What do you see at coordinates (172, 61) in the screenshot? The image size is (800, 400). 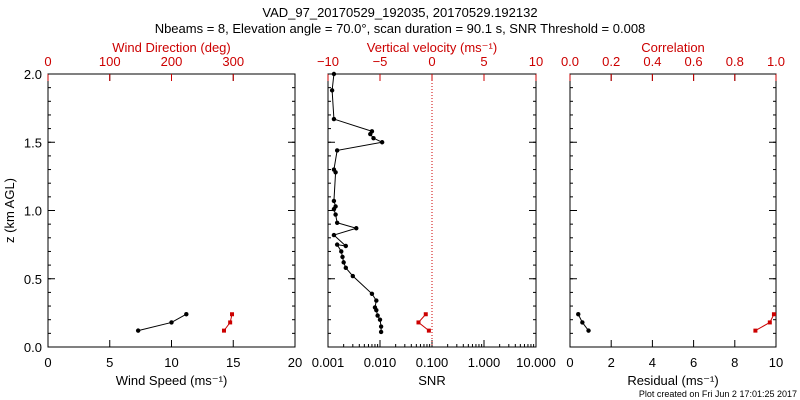 I see `top-tick-label: 200` at bounding box center [172, 61].